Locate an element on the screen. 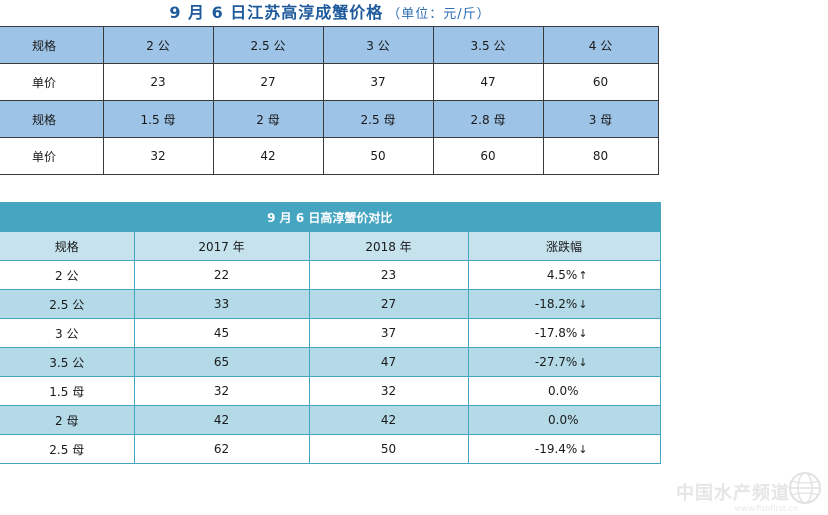  table-cell: 47 is located at coordinates (488, 82).